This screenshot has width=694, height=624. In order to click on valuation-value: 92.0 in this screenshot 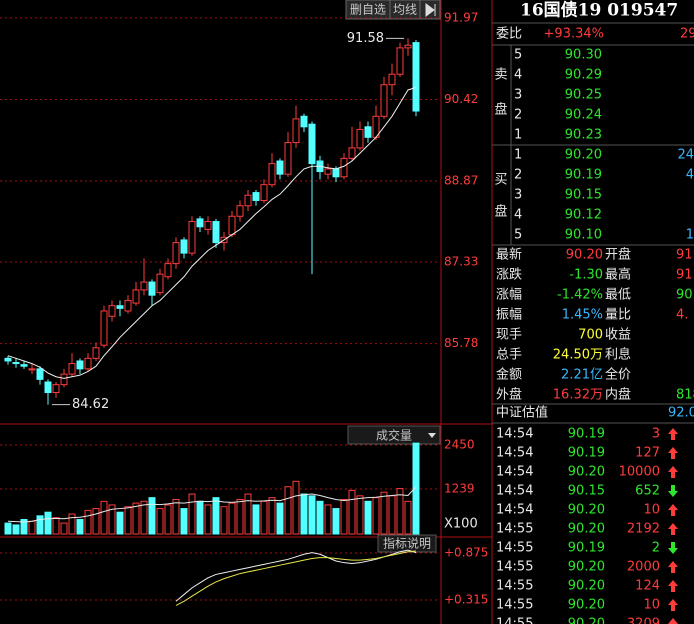, I will do `click(681, 413)`.